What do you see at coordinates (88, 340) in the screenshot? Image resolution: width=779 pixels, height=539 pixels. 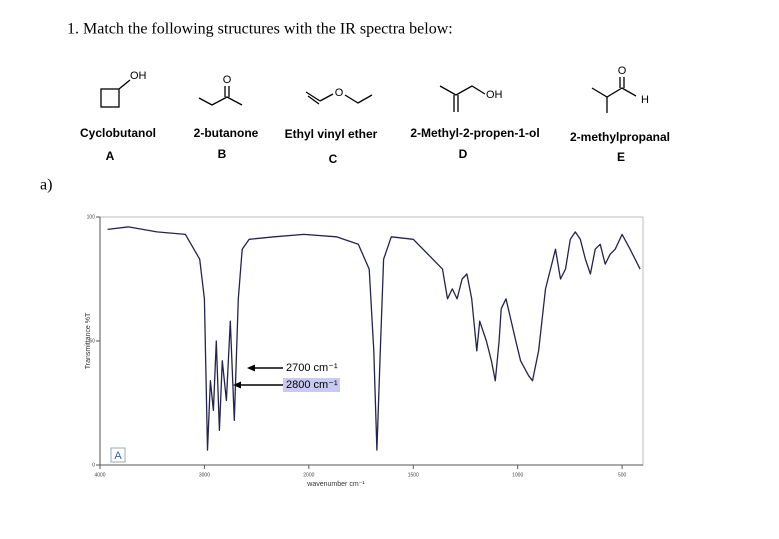 I see `y-axis-label: Transmittance %T` at bounding box center [88, 340].